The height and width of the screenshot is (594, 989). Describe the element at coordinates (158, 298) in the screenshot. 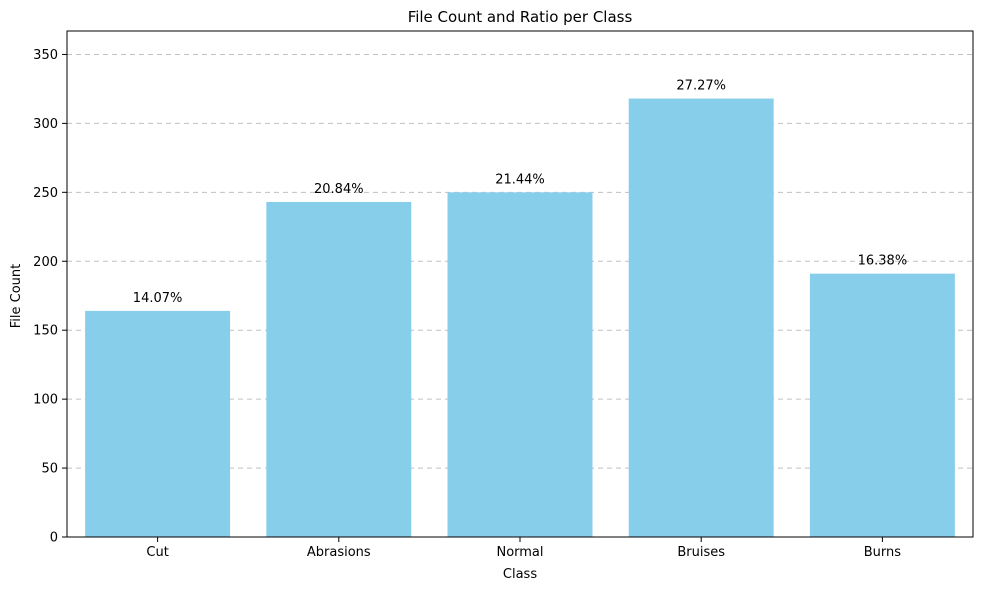

I see `data-label: 14.07%` at that location.